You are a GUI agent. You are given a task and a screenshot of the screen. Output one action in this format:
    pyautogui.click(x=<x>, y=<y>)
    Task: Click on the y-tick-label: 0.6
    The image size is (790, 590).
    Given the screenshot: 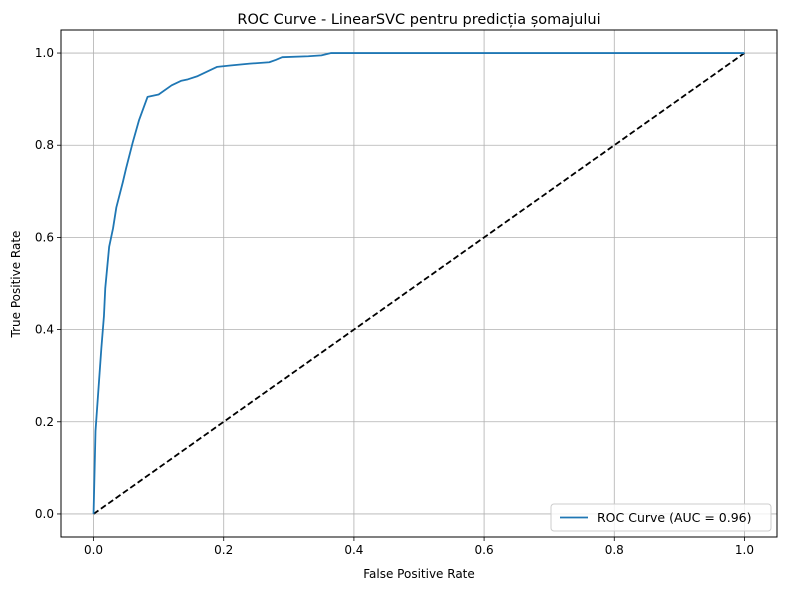 What is the action you would take?
    pyautogui.click(x=44, y=237)
    